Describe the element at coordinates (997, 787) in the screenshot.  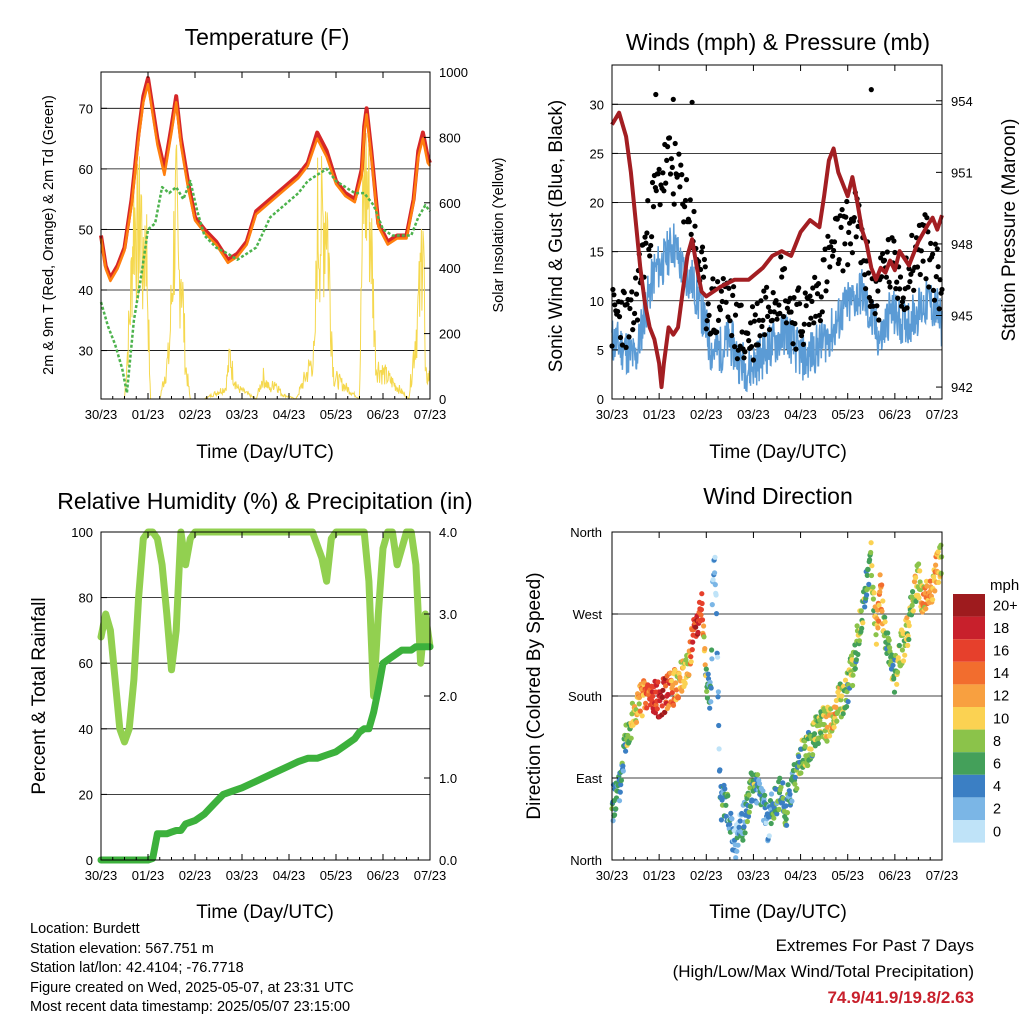
I see `colorbar-label: 4` at that location.